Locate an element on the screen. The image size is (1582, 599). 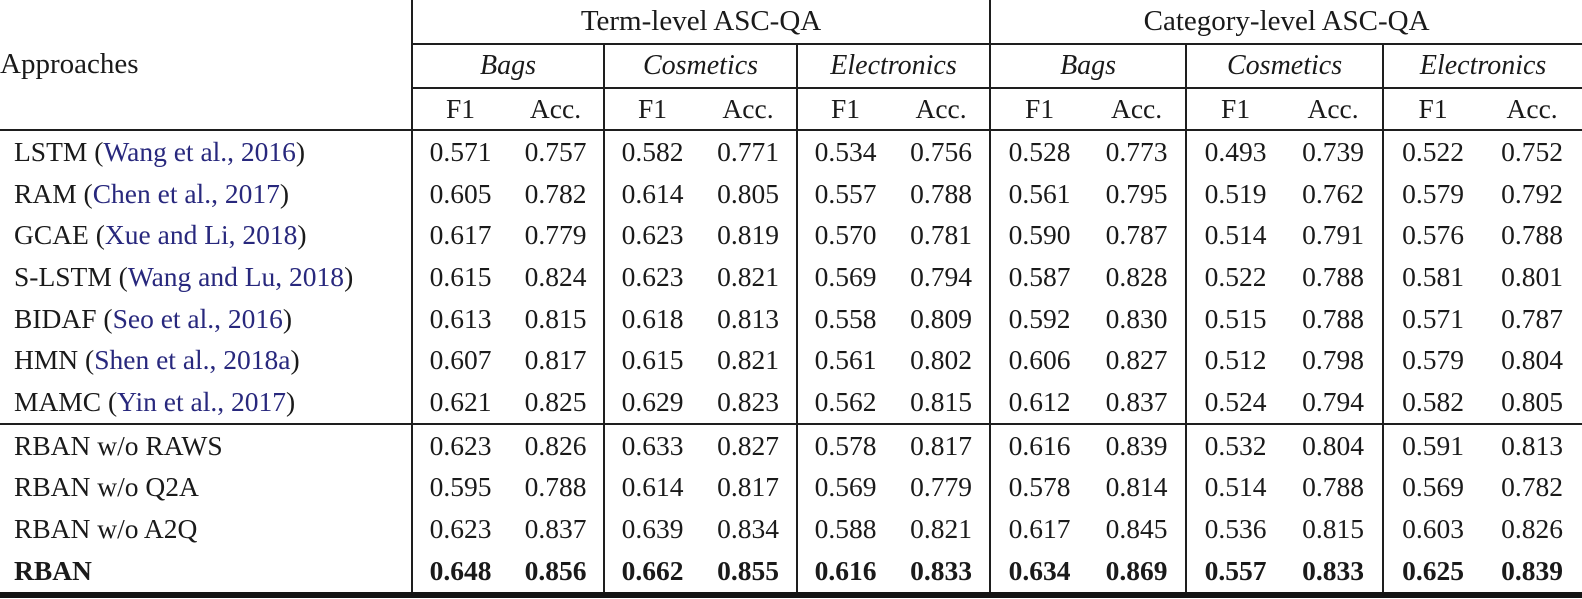
metric-value: 0.824 is located at coordinates (555, 276).